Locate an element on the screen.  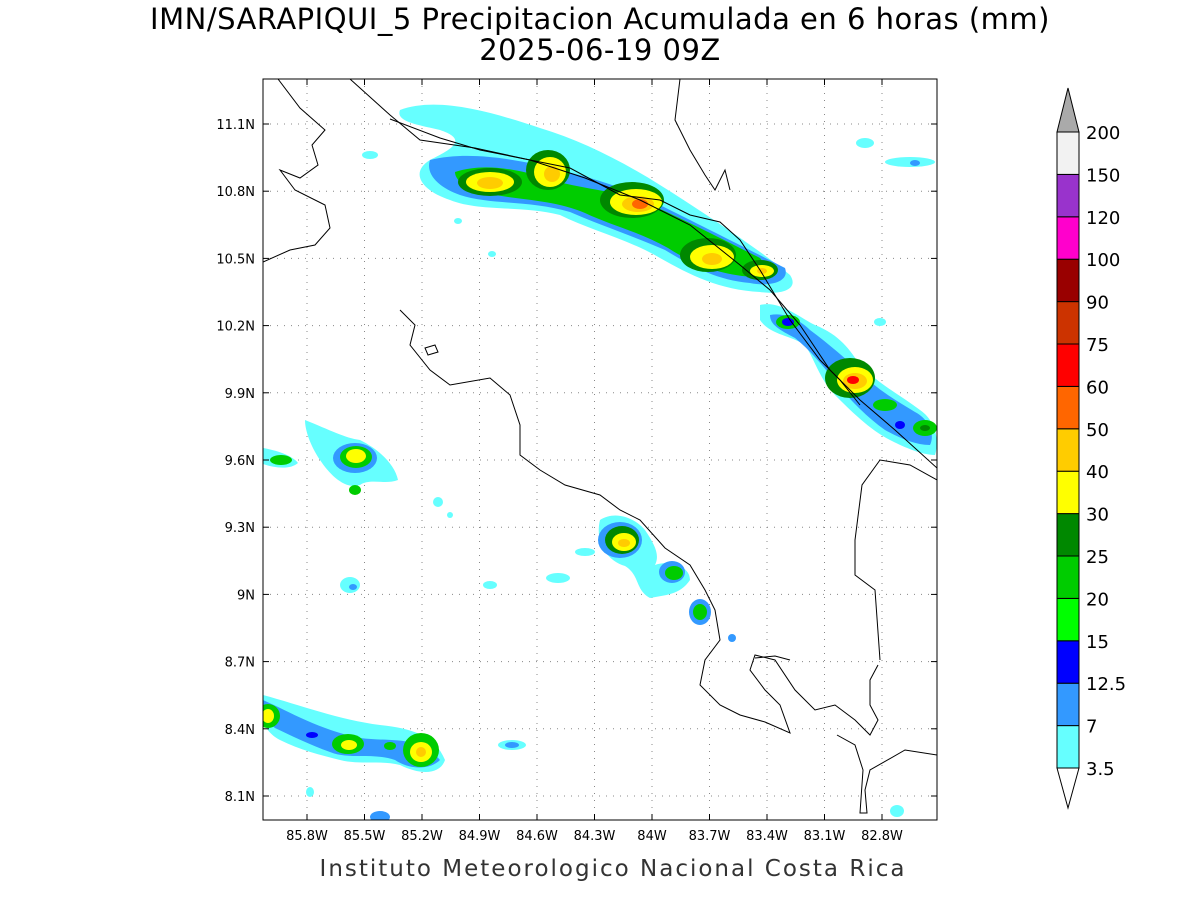
colorbar-label: 3.5 is located at coordinates (1100, 769).